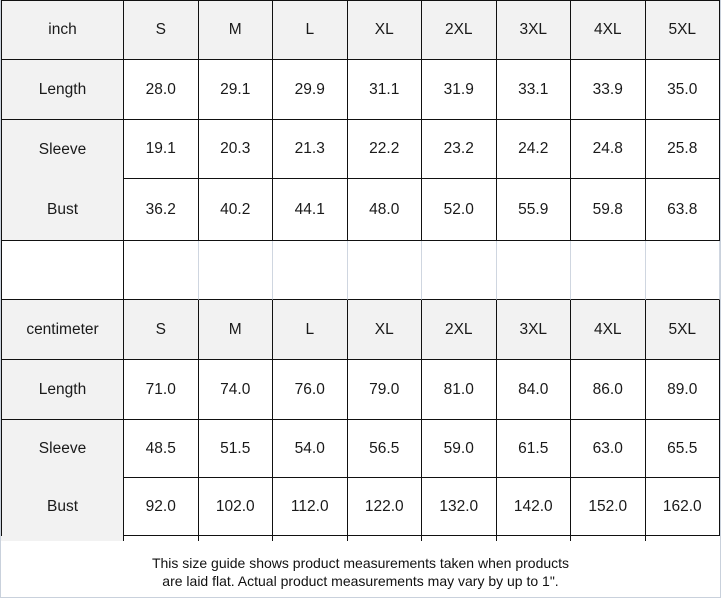 The height and width of the screenshot is (598, 721). I want to click on value-cell: 48.0, so click(384, 210).